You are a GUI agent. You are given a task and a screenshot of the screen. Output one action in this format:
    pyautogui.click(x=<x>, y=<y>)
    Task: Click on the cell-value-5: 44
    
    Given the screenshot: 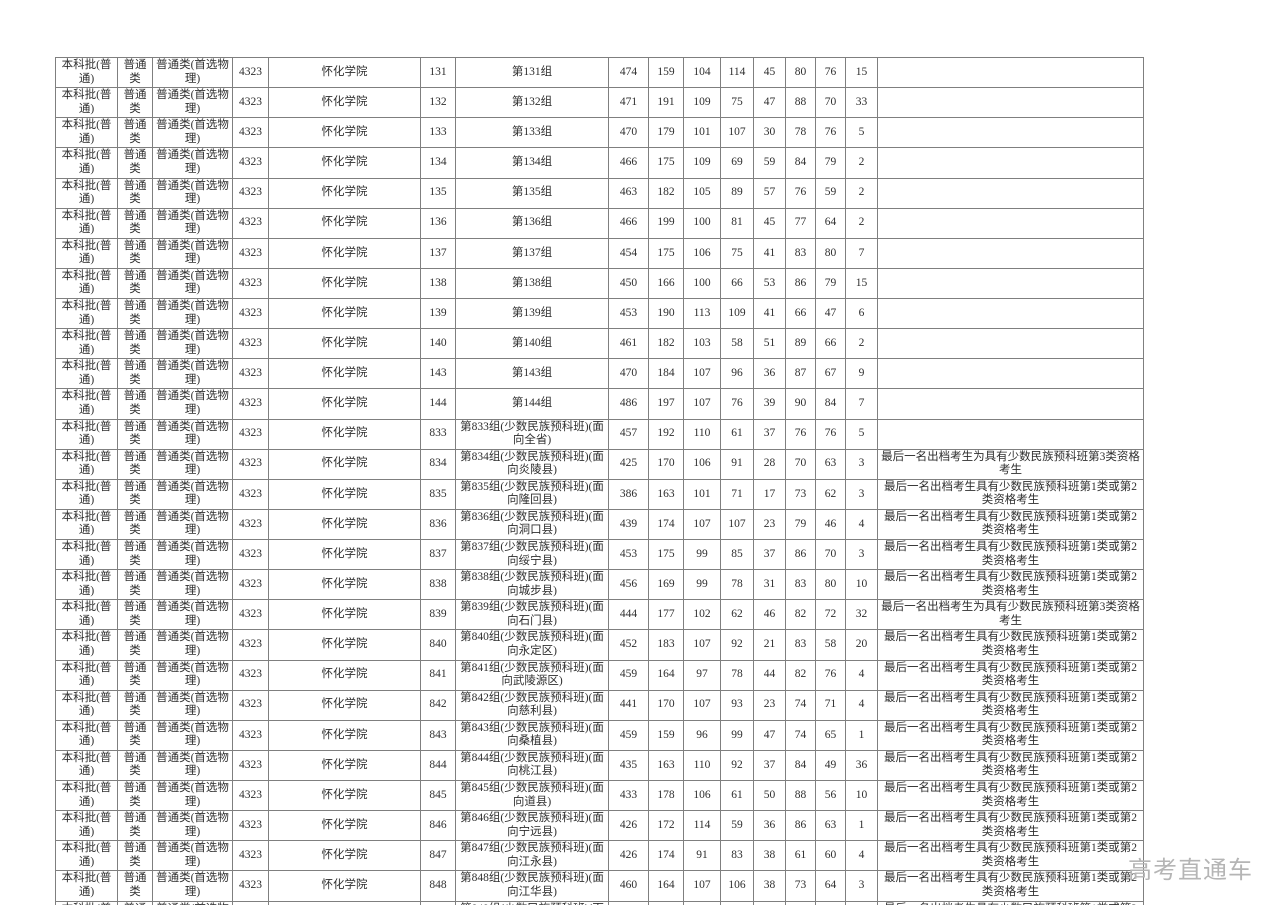 What is the action you would take?
    pyautogui.click(x=769, y=675)
    